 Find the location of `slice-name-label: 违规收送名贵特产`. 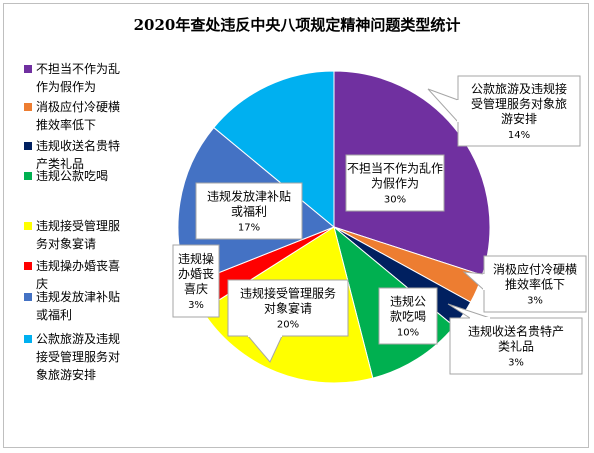

slice-name-label: 违规收送名贵特产 is located at coordinates (516, 331).